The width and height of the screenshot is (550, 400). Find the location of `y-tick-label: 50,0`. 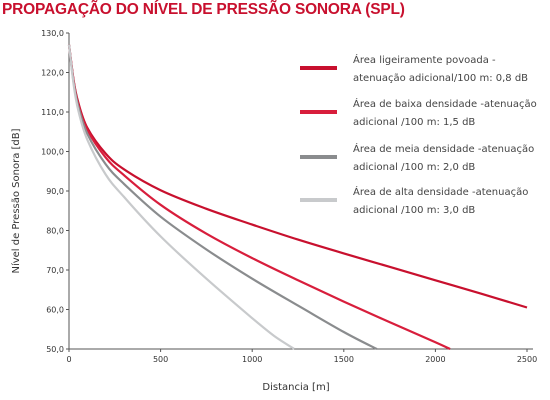

y-tick-label: 50,0 is located at coordinates (55, 349).